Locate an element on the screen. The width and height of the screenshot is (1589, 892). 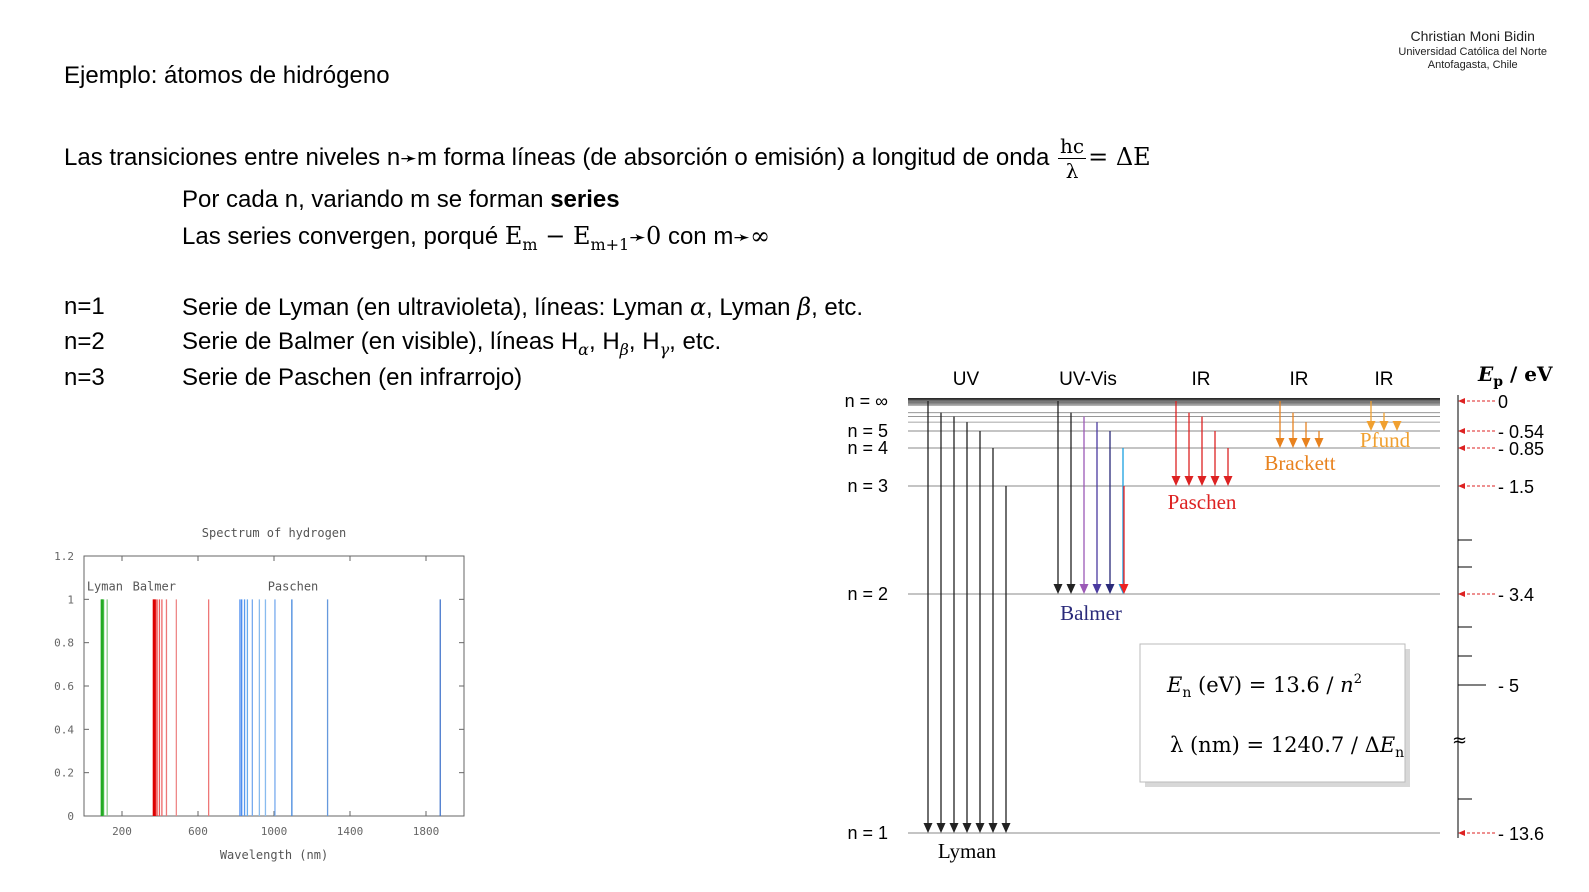
axis-label-sub: p is located at coordinates (1498, 382).